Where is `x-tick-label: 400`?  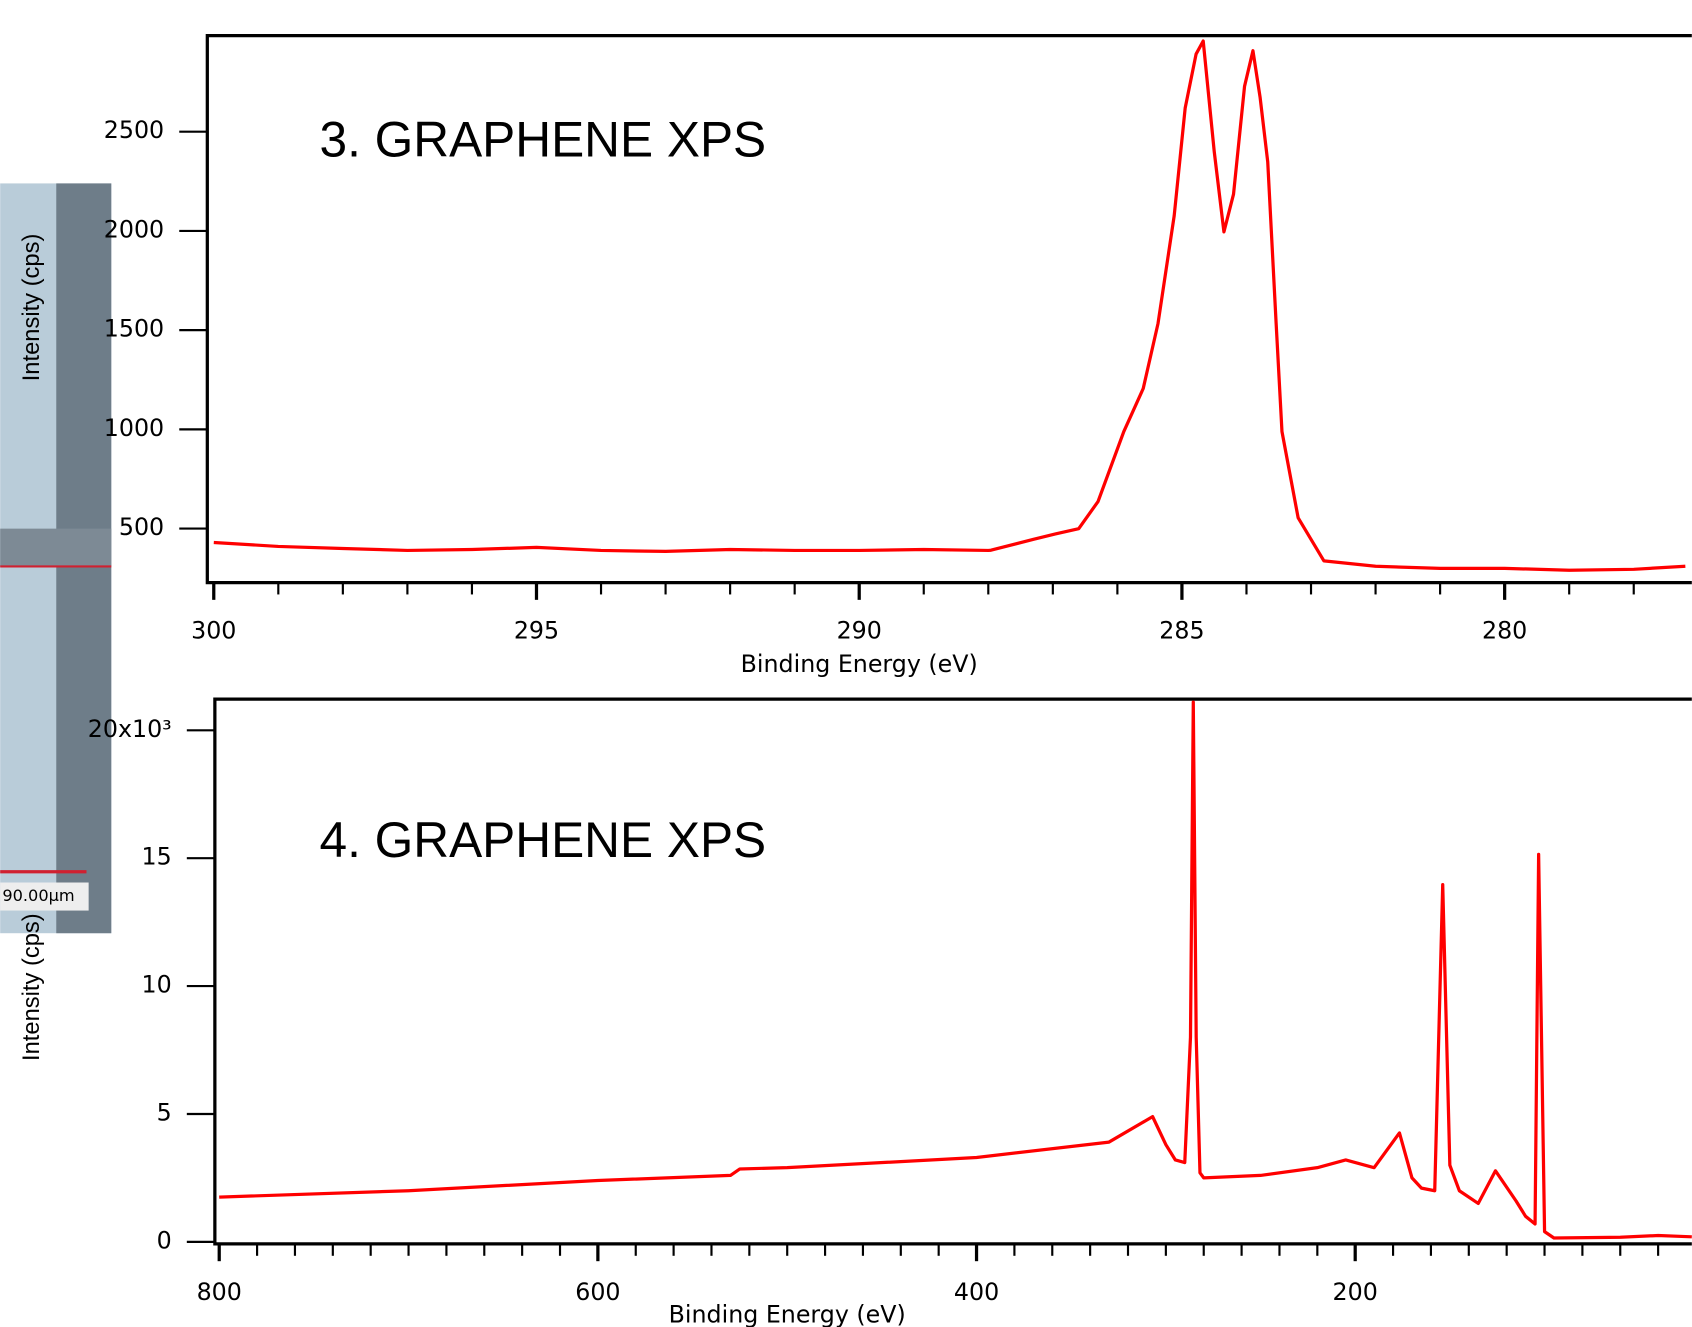 x-tick-label: 400 is located at coordinates (976, 1292).